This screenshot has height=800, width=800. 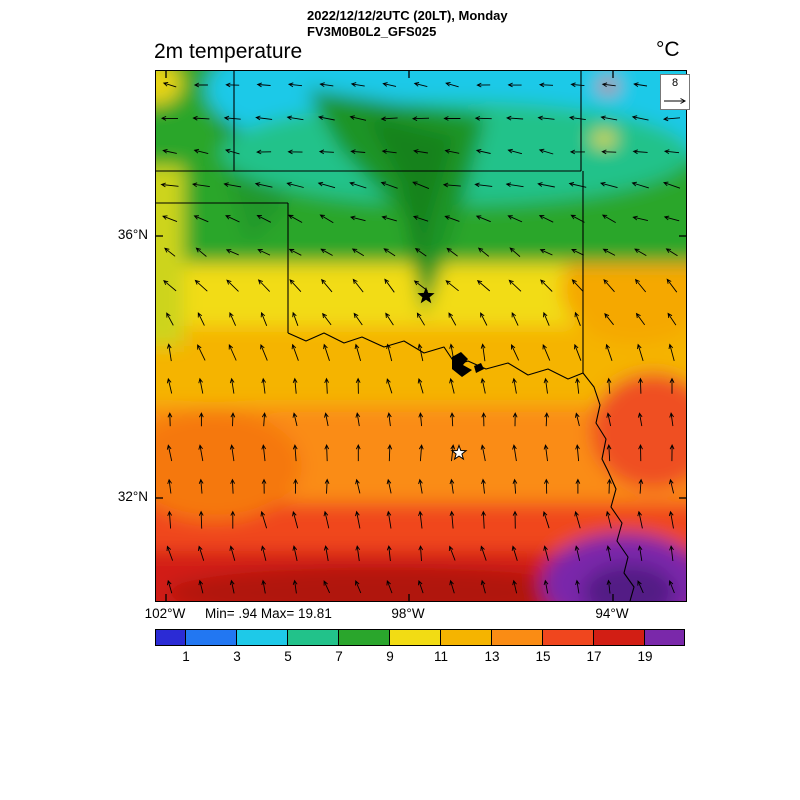 What do you see at coordinates (426, 295) in the screenshot?
I see `city-marker-filled-star` at bounding box center [426, 295].